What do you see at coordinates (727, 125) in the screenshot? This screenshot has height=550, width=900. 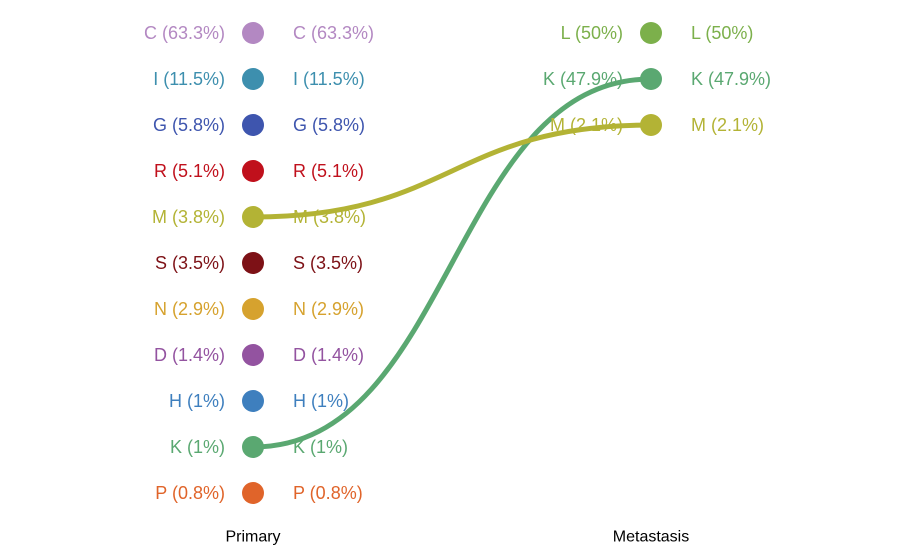 I see `metastasis-label-right-m-2-1: M (2.1%)` at bounding box center [727, 125].